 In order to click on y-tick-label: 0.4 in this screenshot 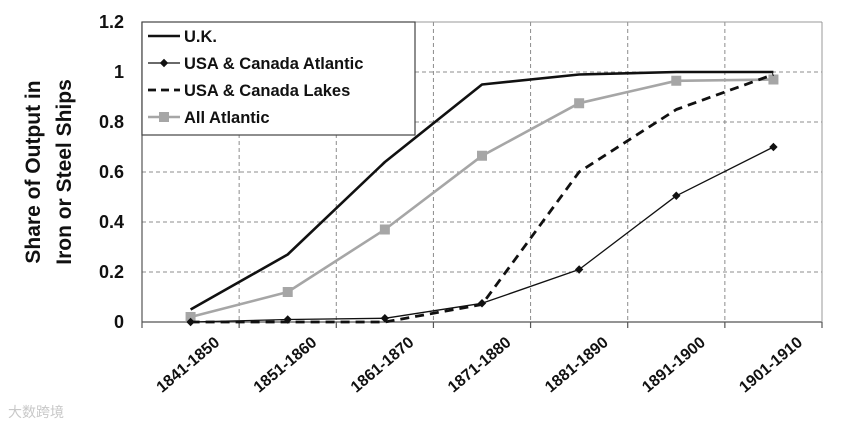, I will do `click(111, 222)`.